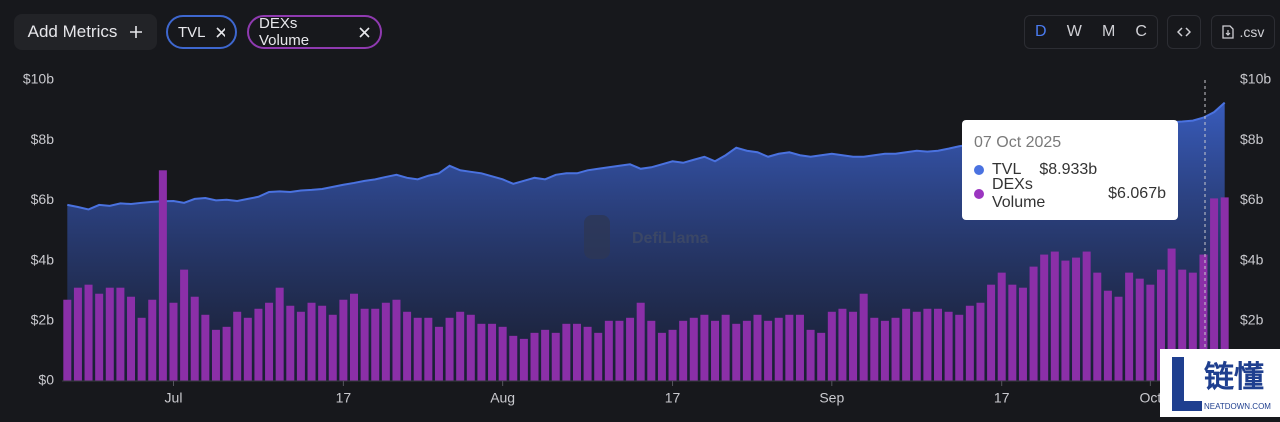 This screenshot has height=422, width=1280. What do you see at coordinates (1252, 259) in the screenshot?
I see `y2-tick-label: $4b` at bounding box center [1252, 259].